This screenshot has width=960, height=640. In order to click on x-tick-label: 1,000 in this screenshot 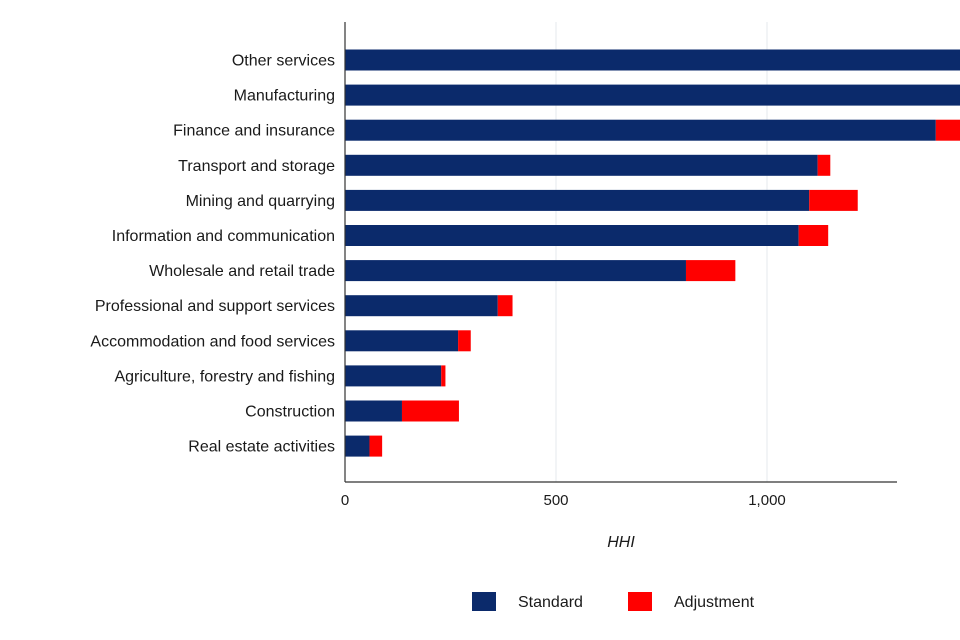, I will do `click(767, 500)`.